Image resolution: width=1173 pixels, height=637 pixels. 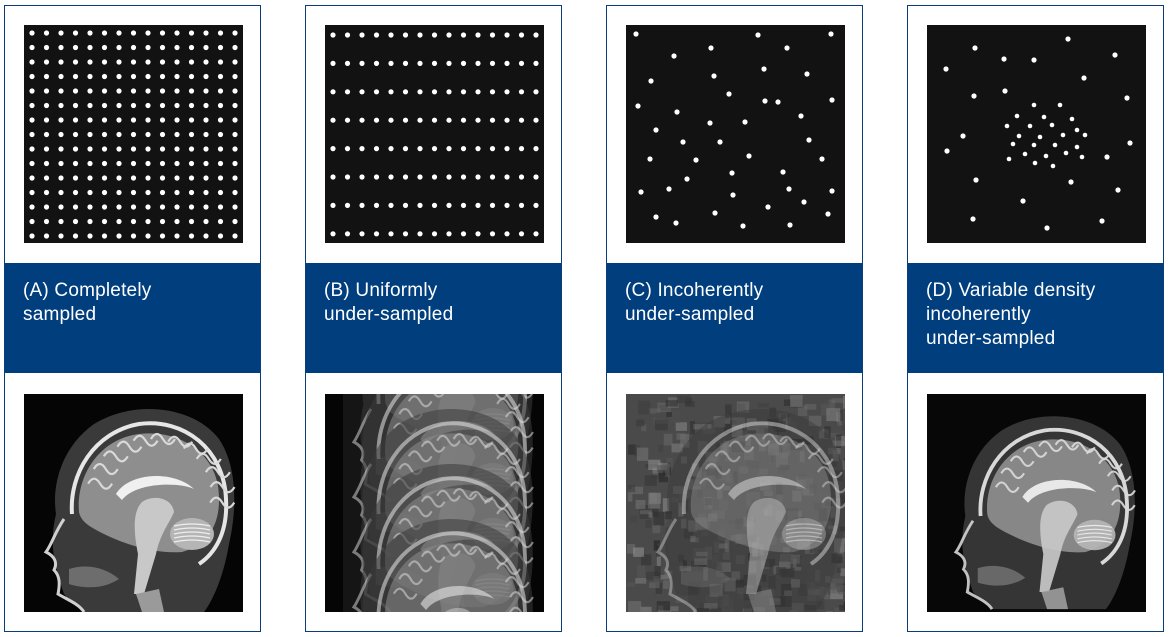 I want to click on mri-image-c, so click(x=735, y=503).